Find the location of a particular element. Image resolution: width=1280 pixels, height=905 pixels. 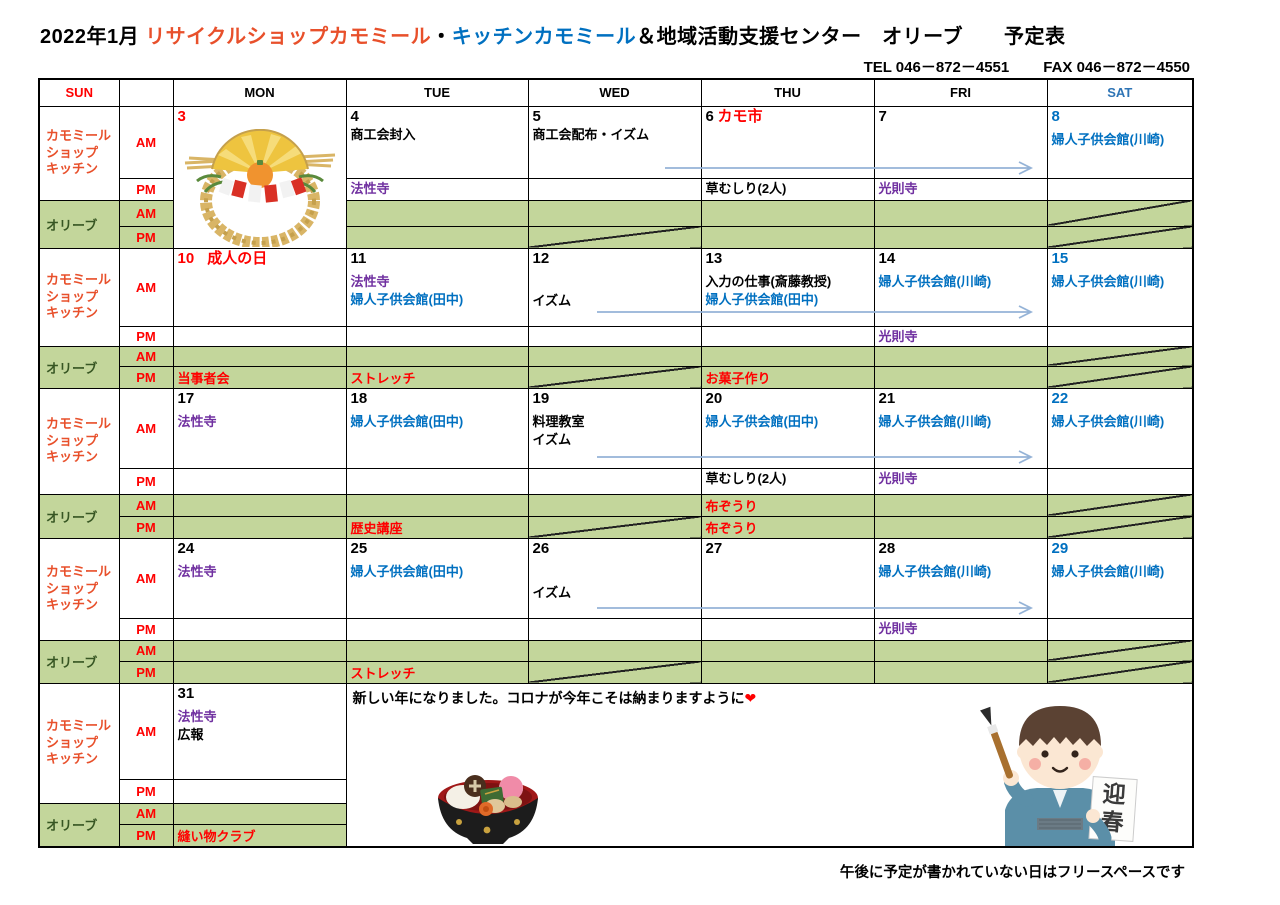

olive-cell: ストレッチ is located at coordinates (437, 377).